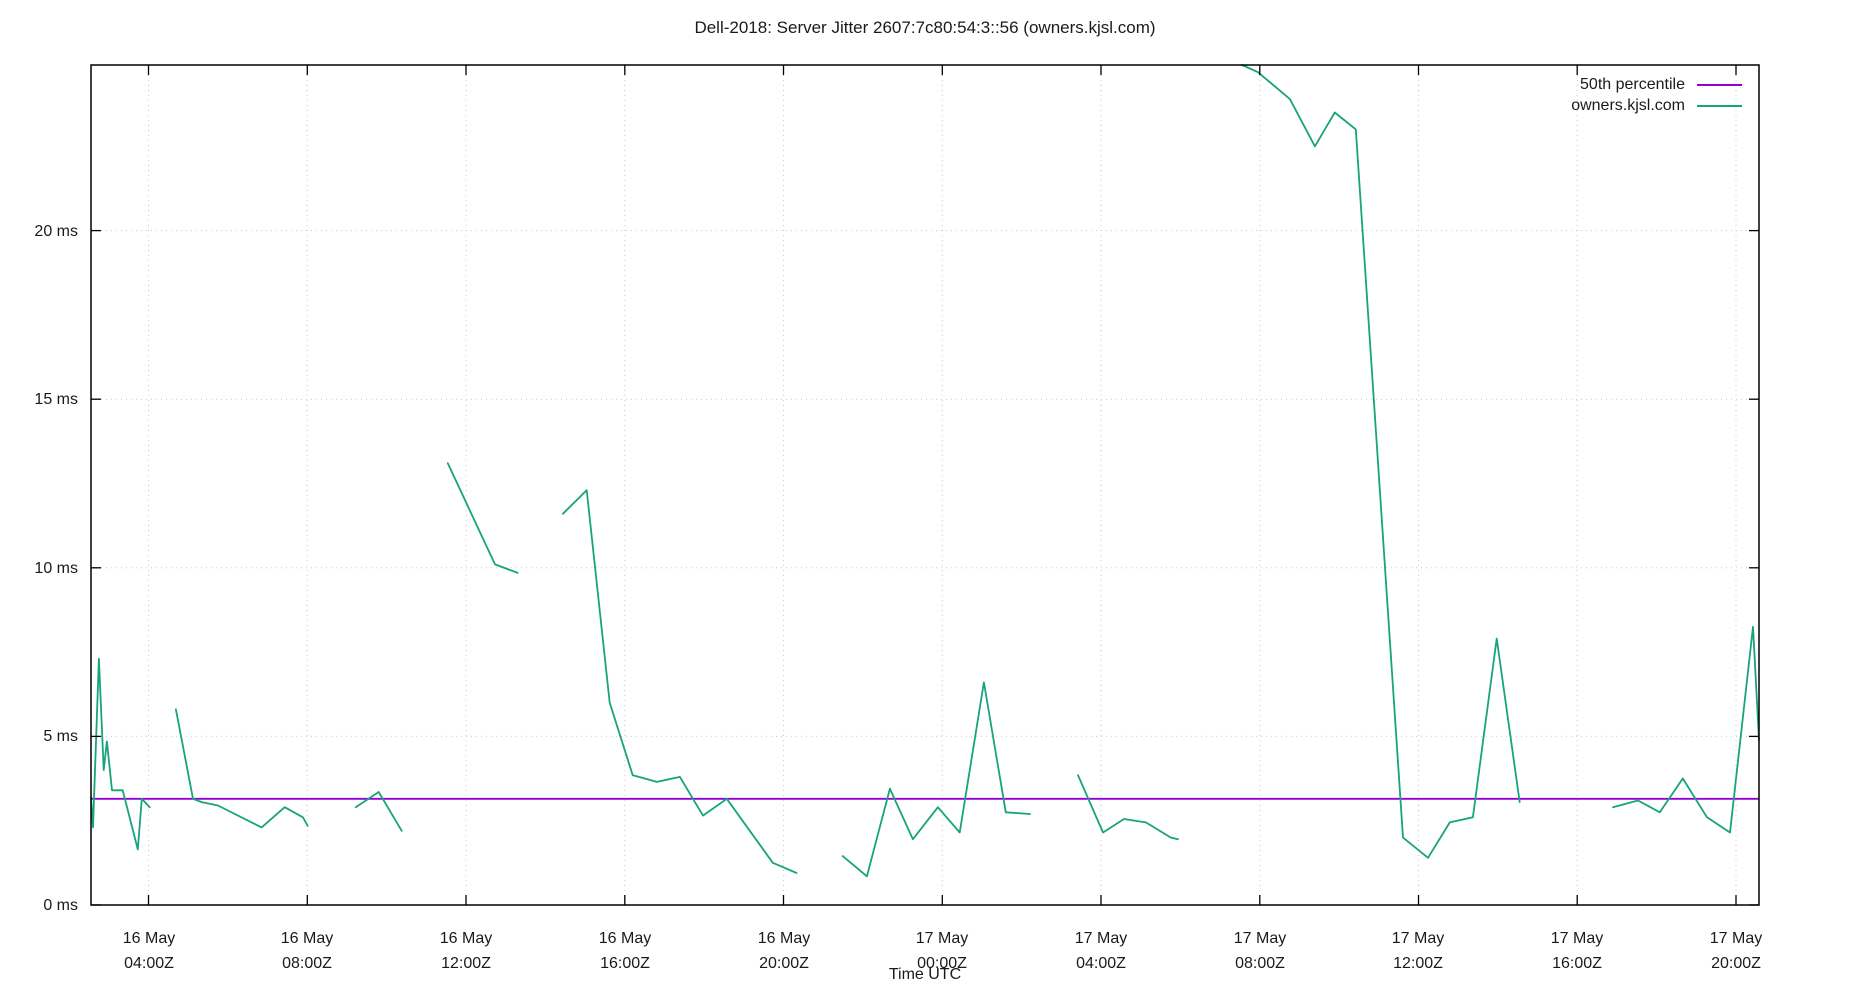 This screenshot has width=1850, height=1000. What do you see at coordinates (1628, 105) in the screenshot?
I see `legend-label-owners-kjsl-com: owners.kjsl.com` at bounding box center [1628, 105].